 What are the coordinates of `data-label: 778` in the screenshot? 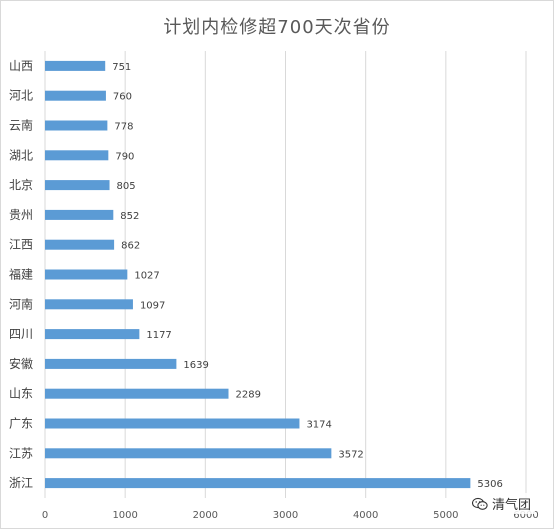 It's located at (123, 127).